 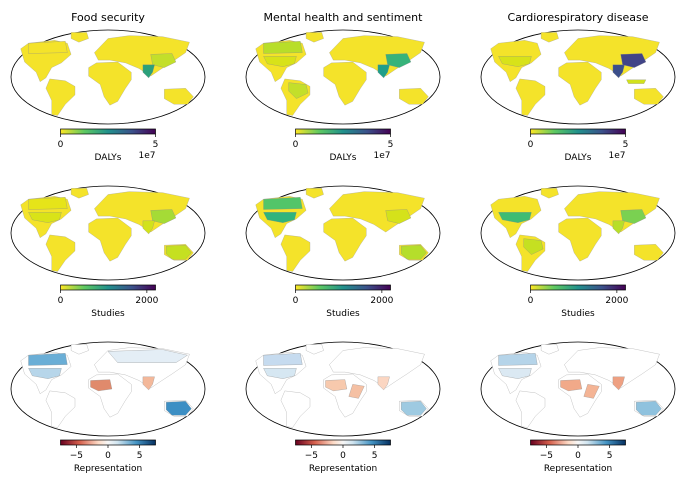 I want to click on region-indonesia, so click(x=636, y=81).